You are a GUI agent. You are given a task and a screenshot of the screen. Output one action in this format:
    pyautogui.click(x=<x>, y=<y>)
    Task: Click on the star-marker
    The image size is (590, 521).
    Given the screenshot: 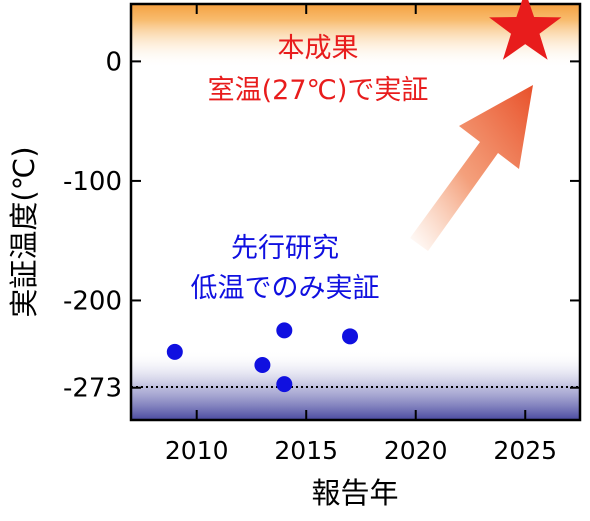 What is the action you would take?
    pyautogui.click(x=525, y=30)
    